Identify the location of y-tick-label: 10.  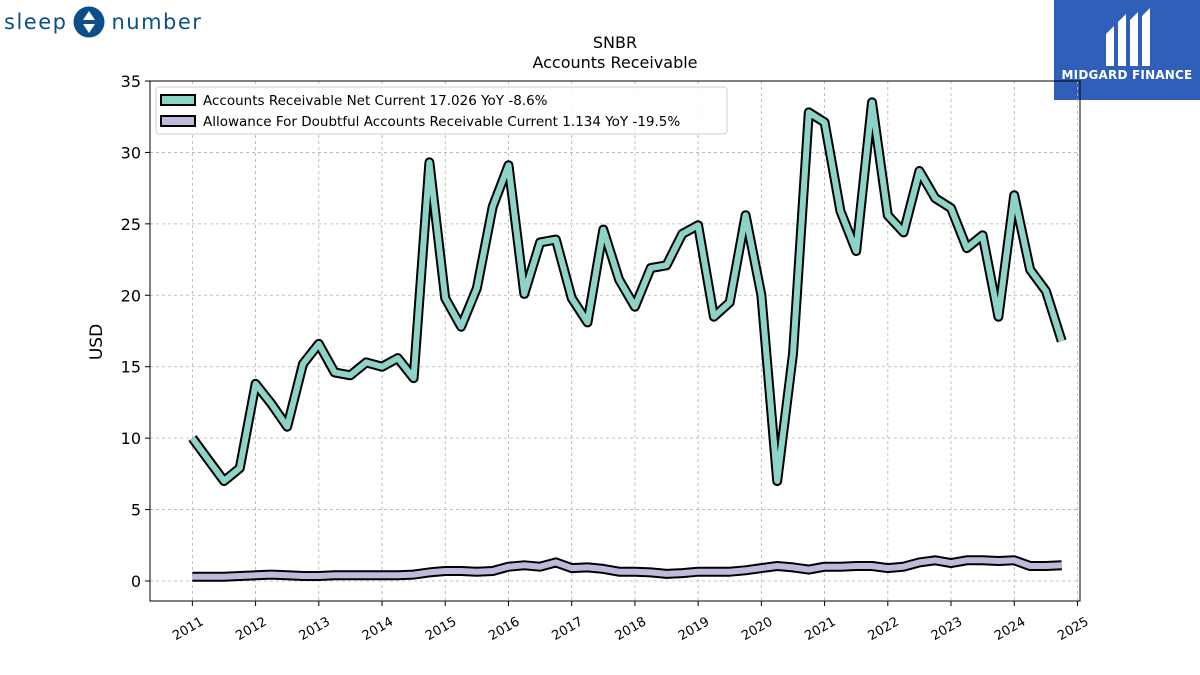
(131, 438).